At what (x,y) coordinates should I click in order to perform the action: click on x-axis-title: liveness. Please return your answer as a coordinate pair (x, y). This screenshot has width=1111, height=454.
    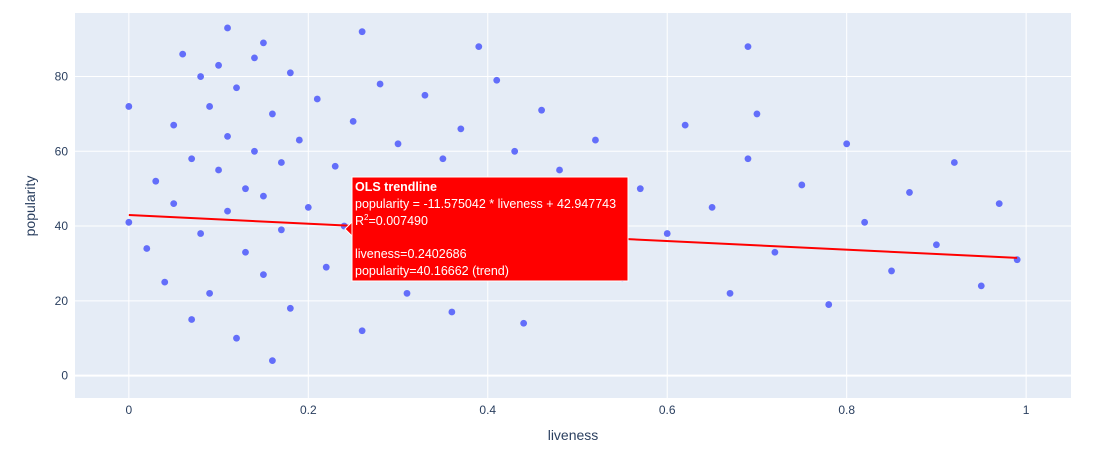
    Looking at the image, I should click on (573, 435).